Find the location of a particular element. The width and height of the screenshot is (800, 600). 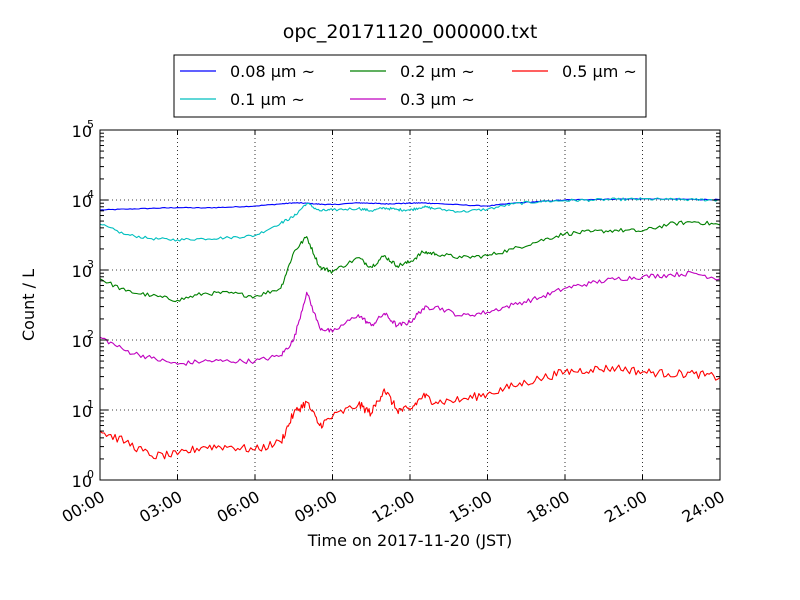

y-tick-label-exponent: 3 is located at coordinates (90, 264).